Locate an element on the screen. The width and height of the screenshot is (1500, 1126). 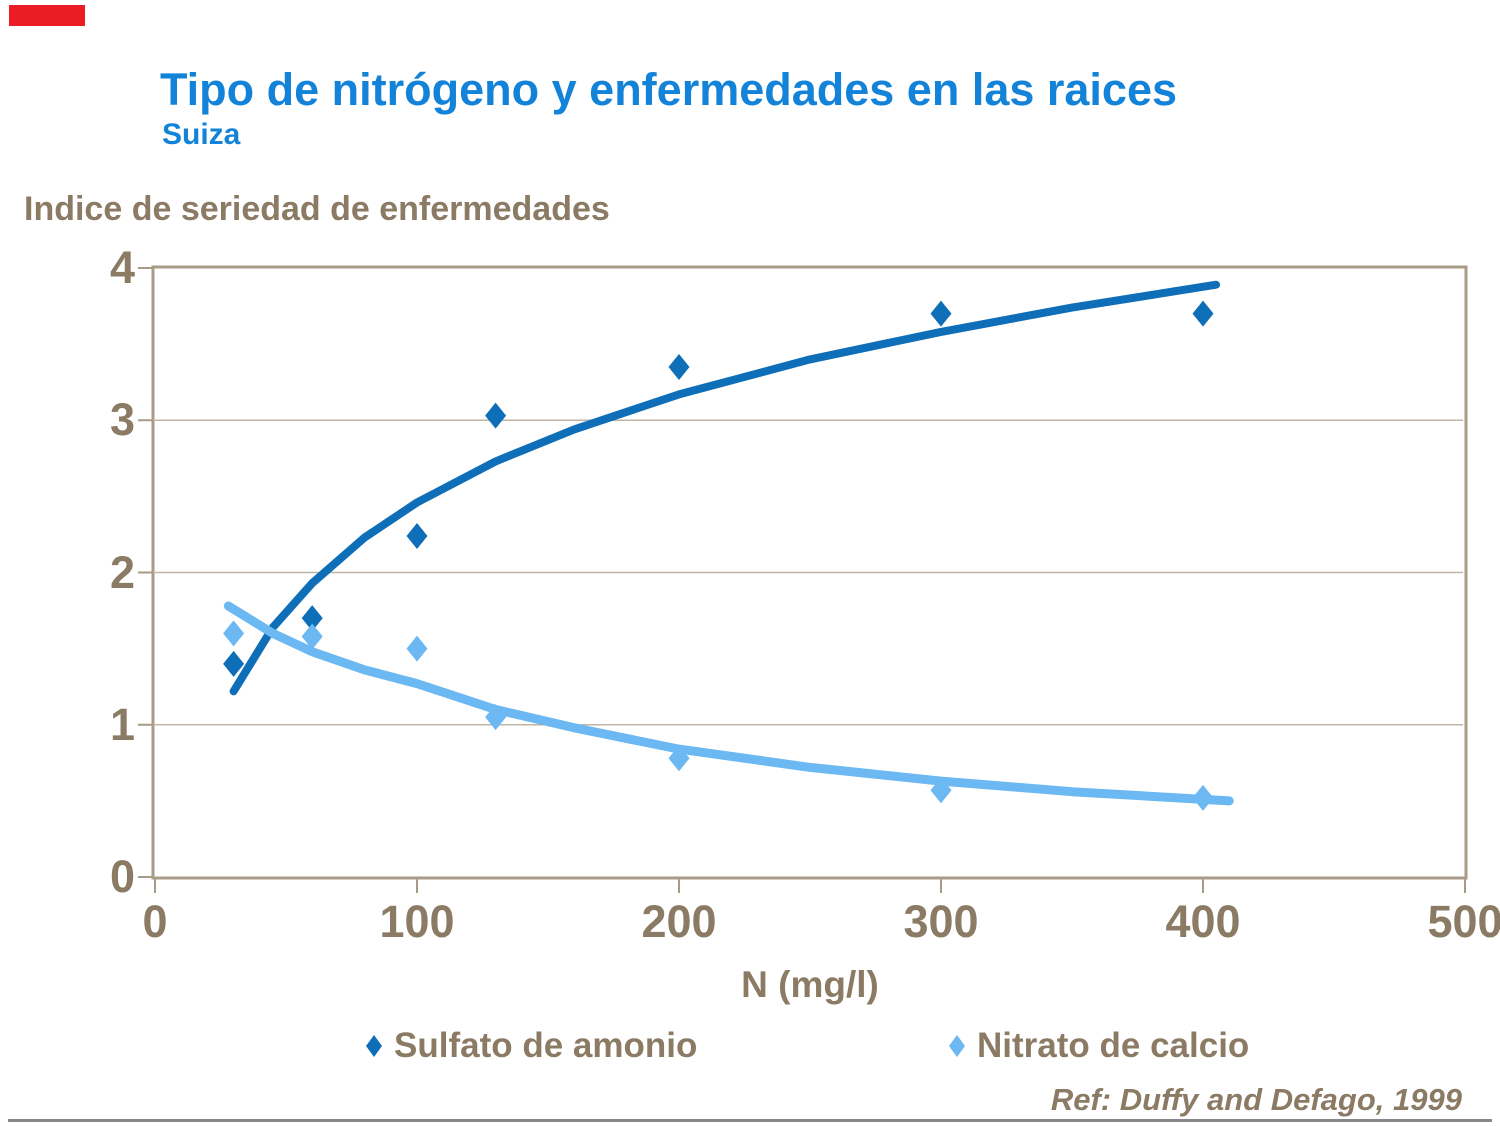
legend-label-nitrato: Nitrato de calcio is located at coordinates (1113, 1045).